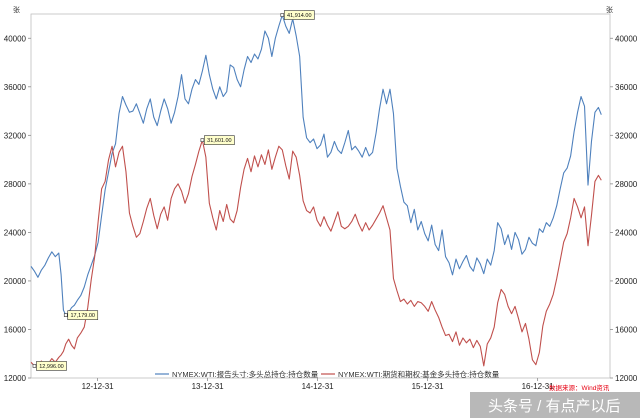 The image size is (640, 418). Describe the element at coordinates (208, 386) in the screenshot. I see `x-tick-label: 13-12-31` at that location.